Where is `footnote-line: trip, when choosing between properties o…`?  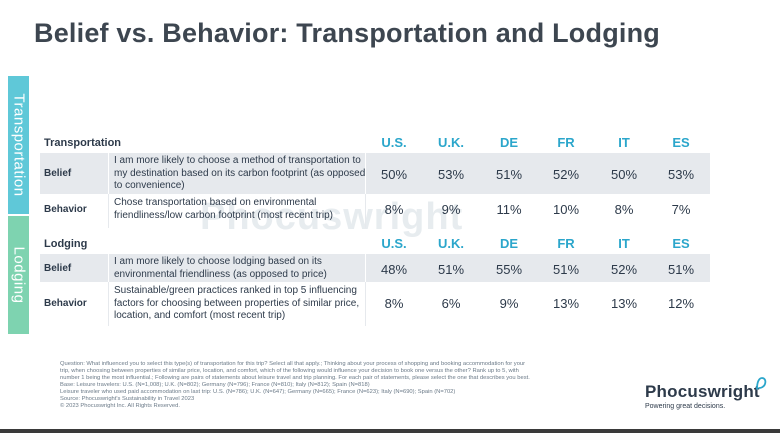
footnote-line: trip, when choosing between properties o… is located at coordinates (289, 371).